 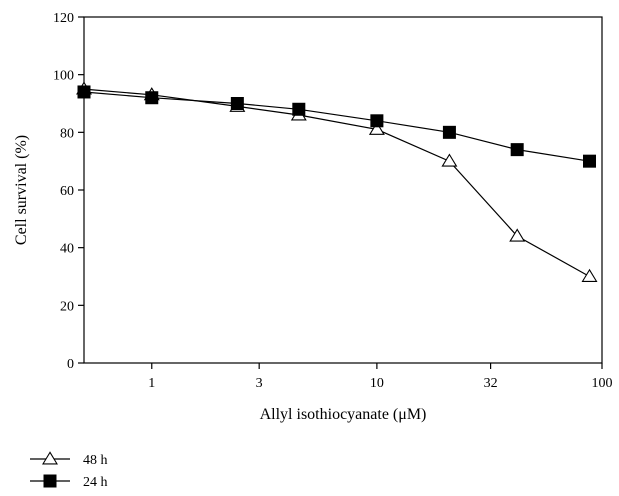 I want to click on x-tick-label: 10, so click(x=377, y=383).